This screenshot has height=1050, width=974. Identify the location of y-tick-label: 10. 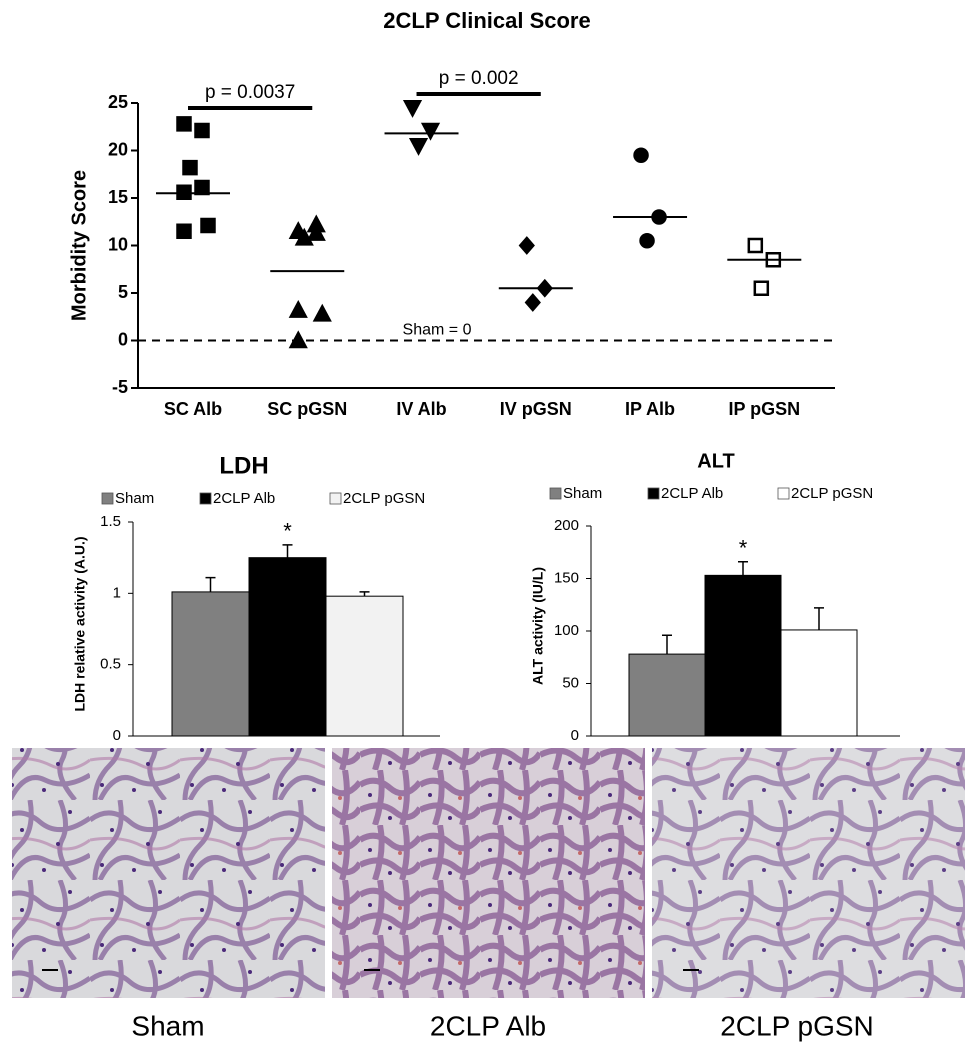
(118, 244).